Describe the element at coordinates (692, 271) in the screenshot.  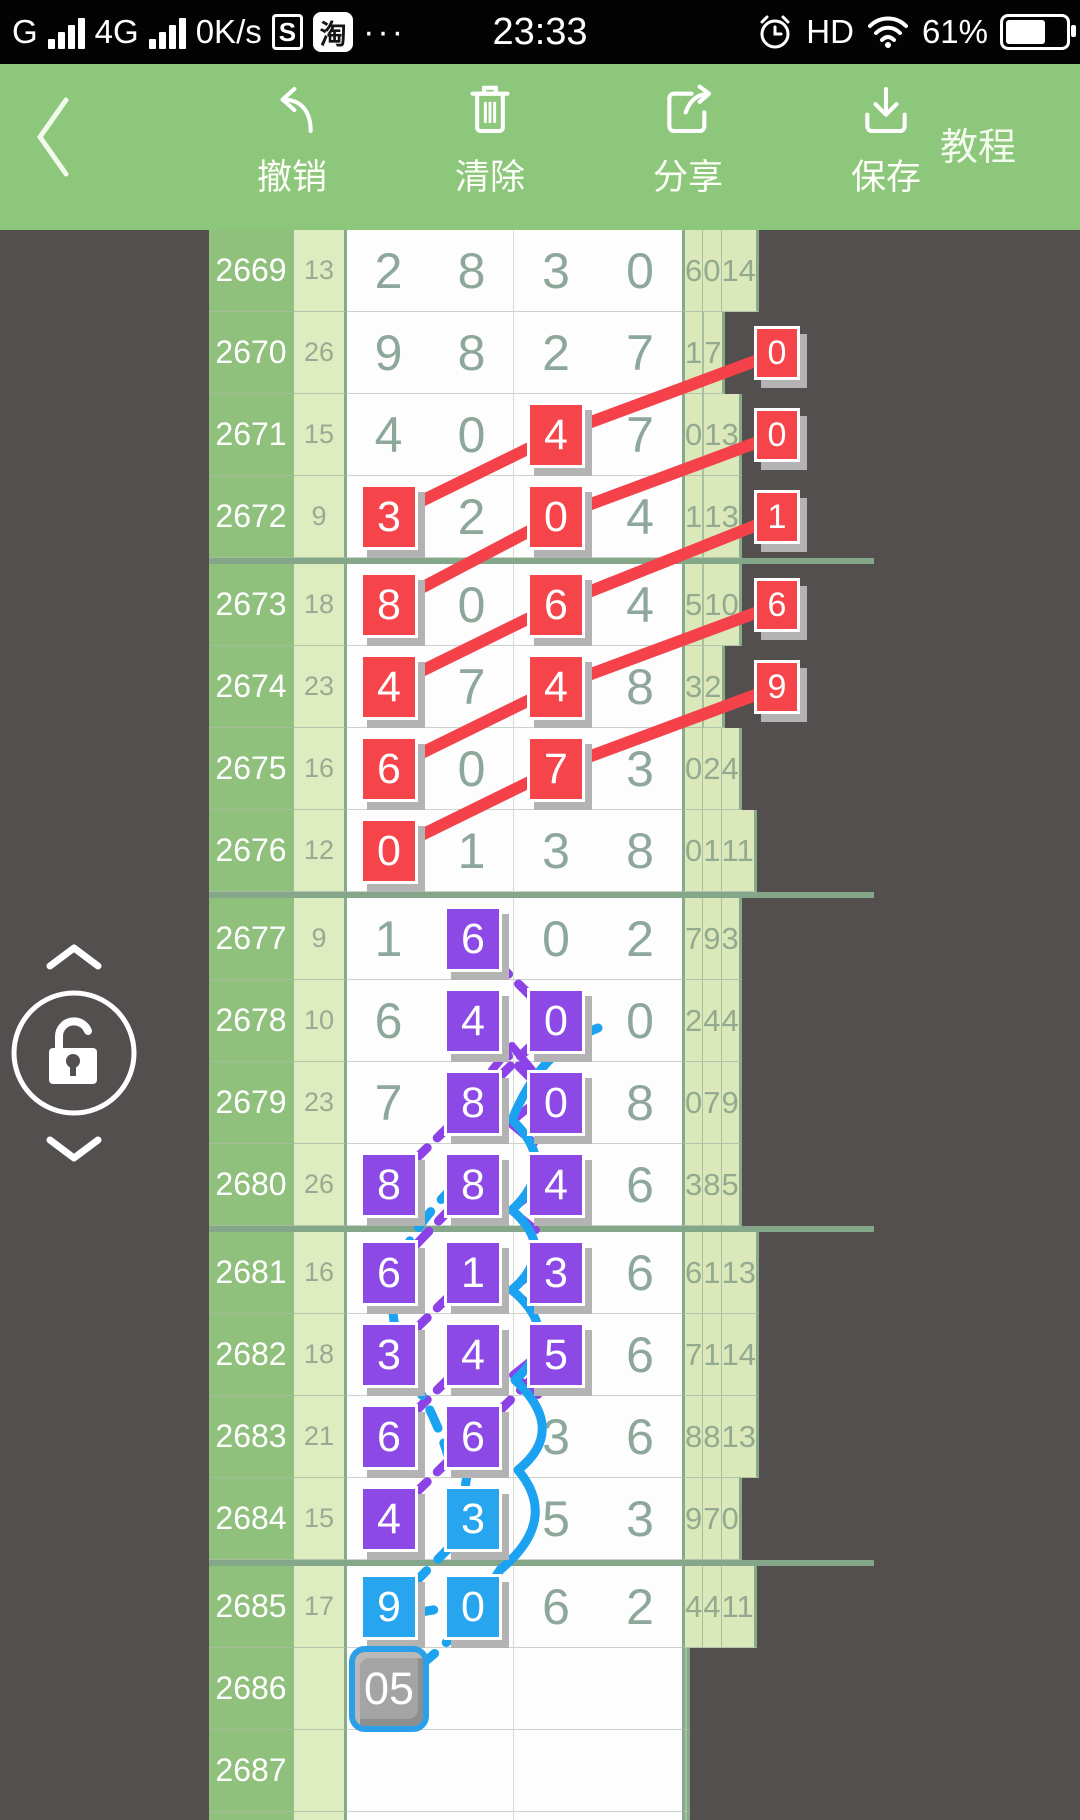
I see `extra-cell: 6` at that location.